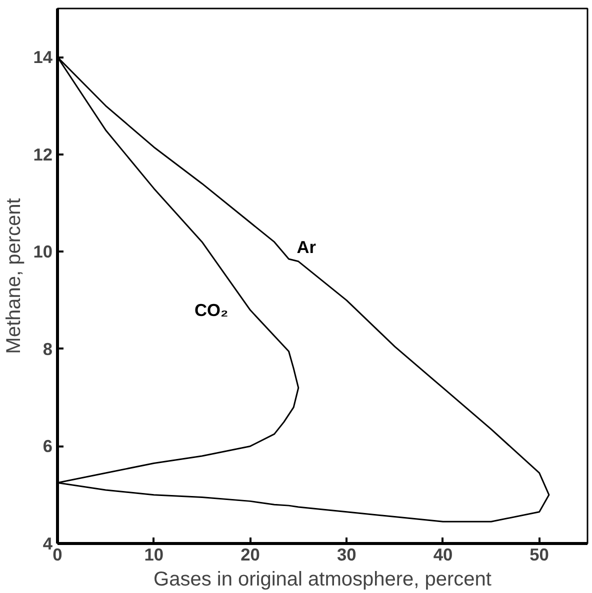  I want to click on x-tick-label: 20, so click(250, 554).